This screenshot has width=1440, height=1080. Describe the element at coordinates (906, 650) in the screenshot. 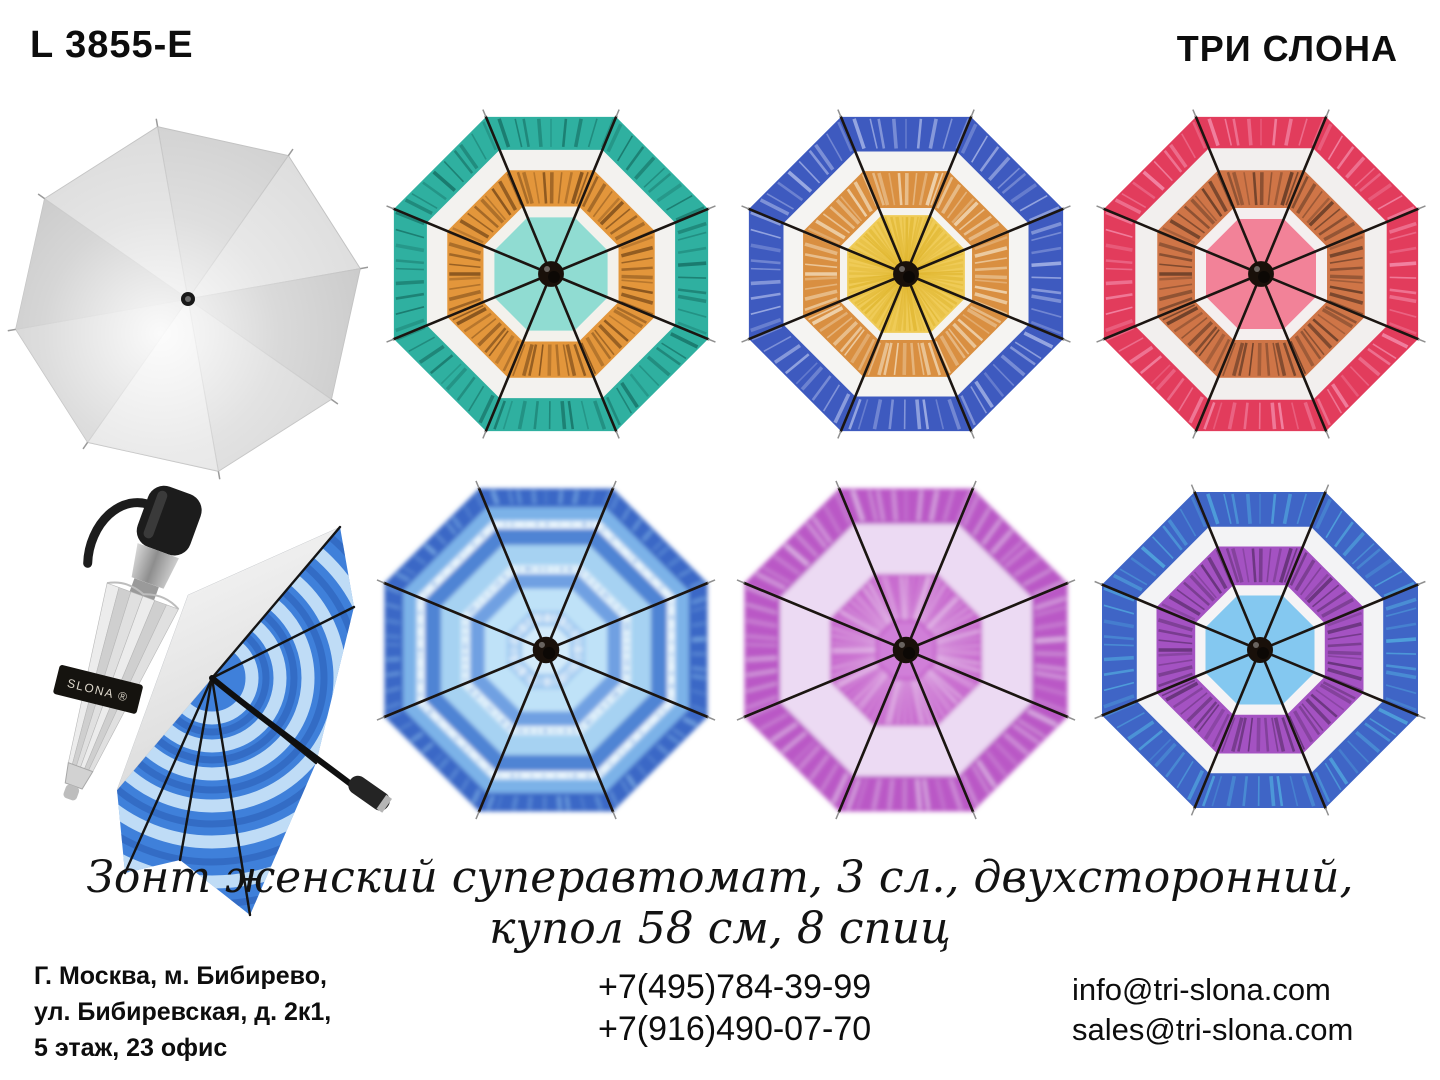

I see `photo-colorway-orchid` at that location.